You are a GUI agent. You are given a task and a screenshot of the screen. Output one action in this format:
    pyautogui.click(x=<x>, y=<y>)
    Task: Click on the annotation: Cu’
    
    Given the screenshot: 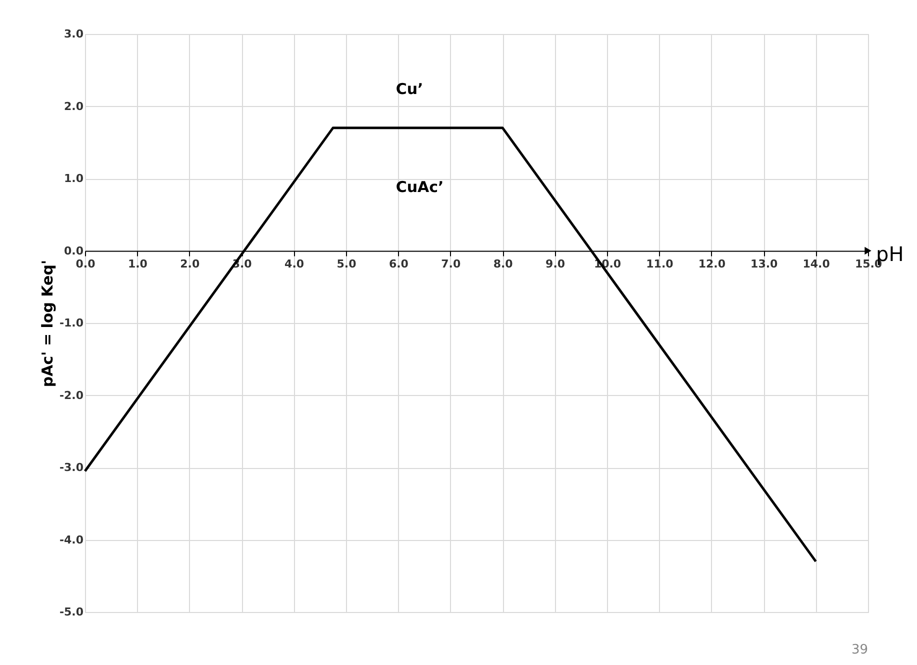 What is the action you would take?
    pyautogui.click(x=410, y=89)
    